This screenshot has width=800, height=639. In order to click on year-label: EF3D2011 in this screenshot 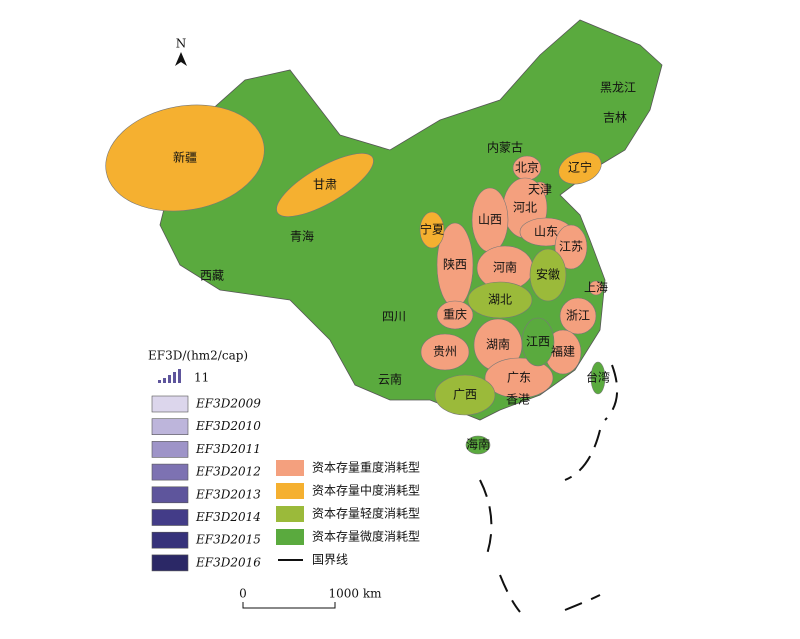, I will do `click(228, 449)`.